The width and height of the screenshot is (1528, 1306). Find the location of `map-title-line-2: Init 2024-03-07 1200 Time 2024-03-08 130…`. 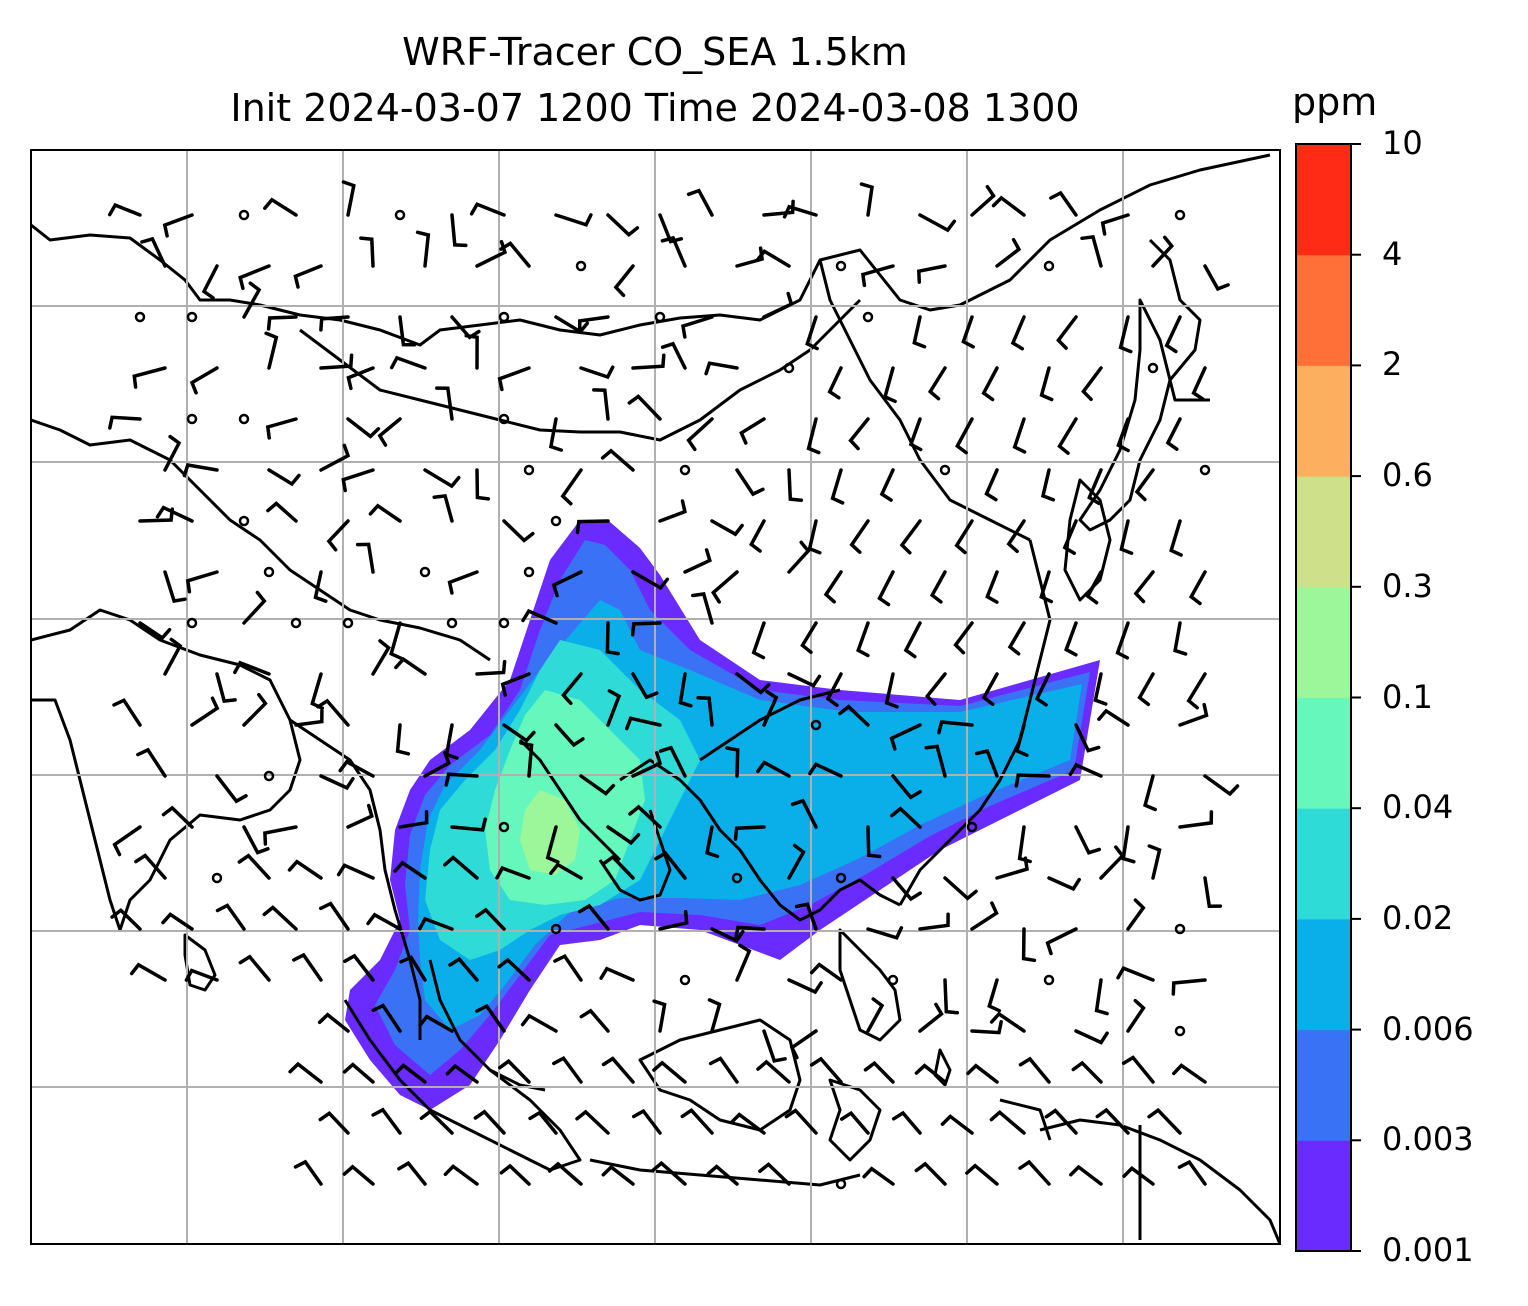

map-title-line-2: Init 2024-03-07 1200 Time 2024-03-08 130… is located at coordinates (655, 108).